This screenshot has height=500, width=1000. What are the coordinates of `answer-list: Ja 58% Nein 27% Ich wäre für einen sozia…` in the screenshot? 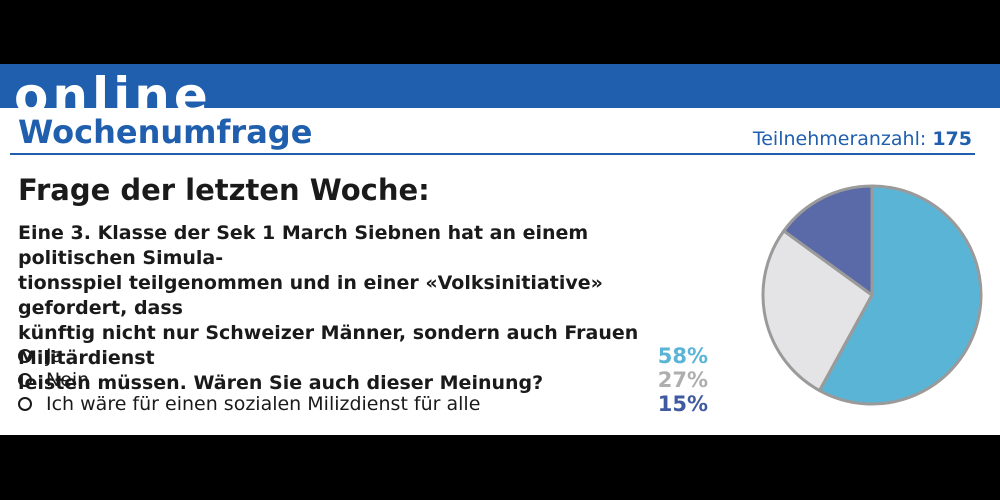 It's located at (363, 380).